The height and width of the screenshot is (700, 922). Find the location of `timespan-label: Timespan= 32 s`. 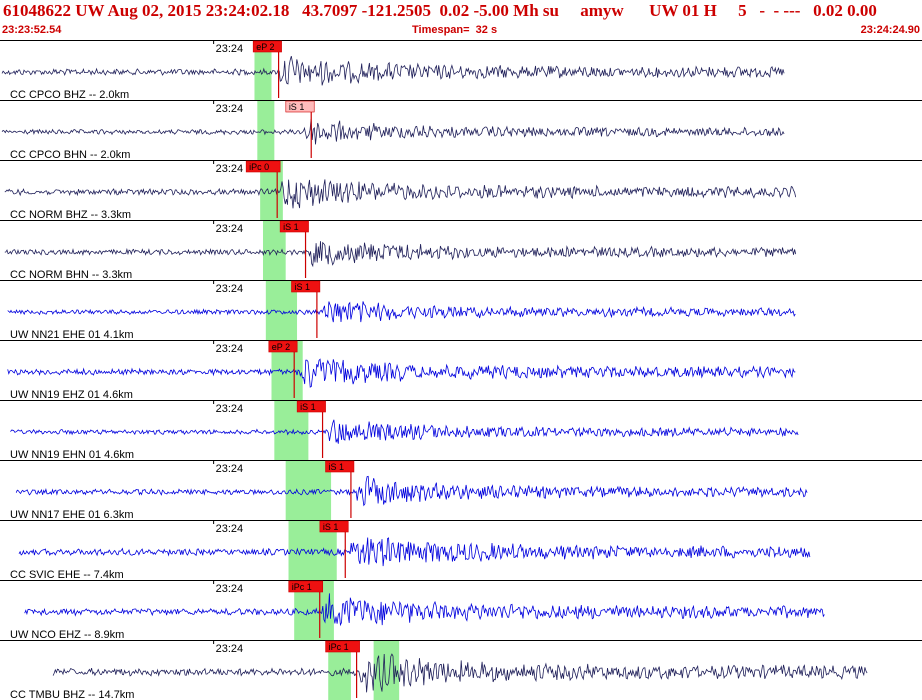

timespan-label: Timespan= 32 s is located at coordinates (455, 30).